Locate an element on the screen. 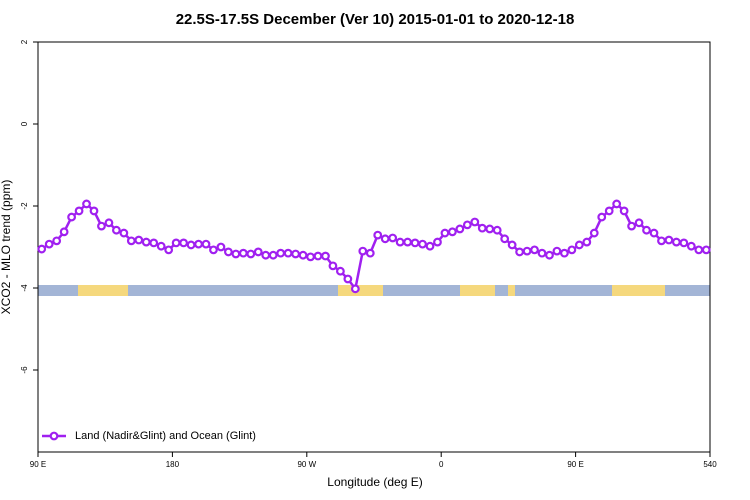 The height and width of the screenshot is (500, 750). x-axis-label: Longitude (deg E) is located at coordinates (374, 482).